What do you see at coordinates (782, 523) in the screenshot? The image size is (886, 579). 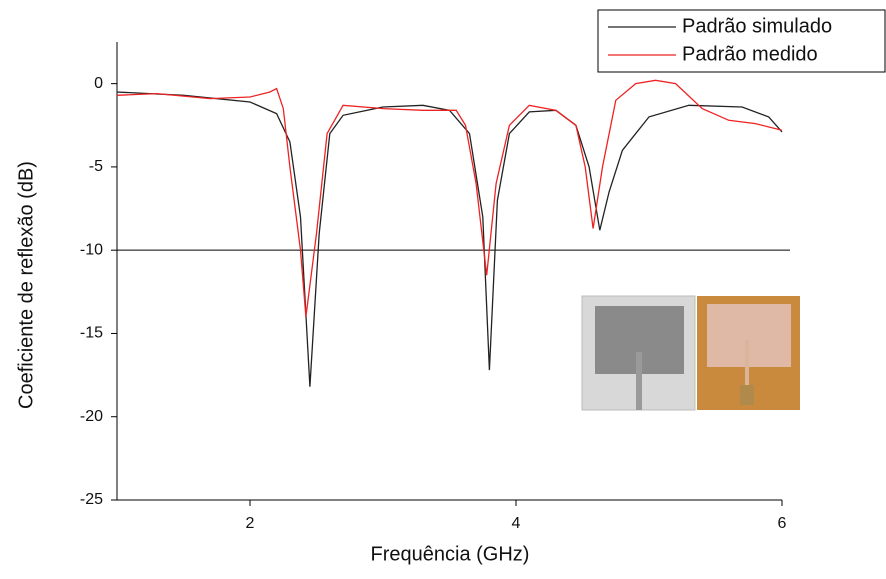 I see `x-tick-label: 6` at bounding box center [782, 523].